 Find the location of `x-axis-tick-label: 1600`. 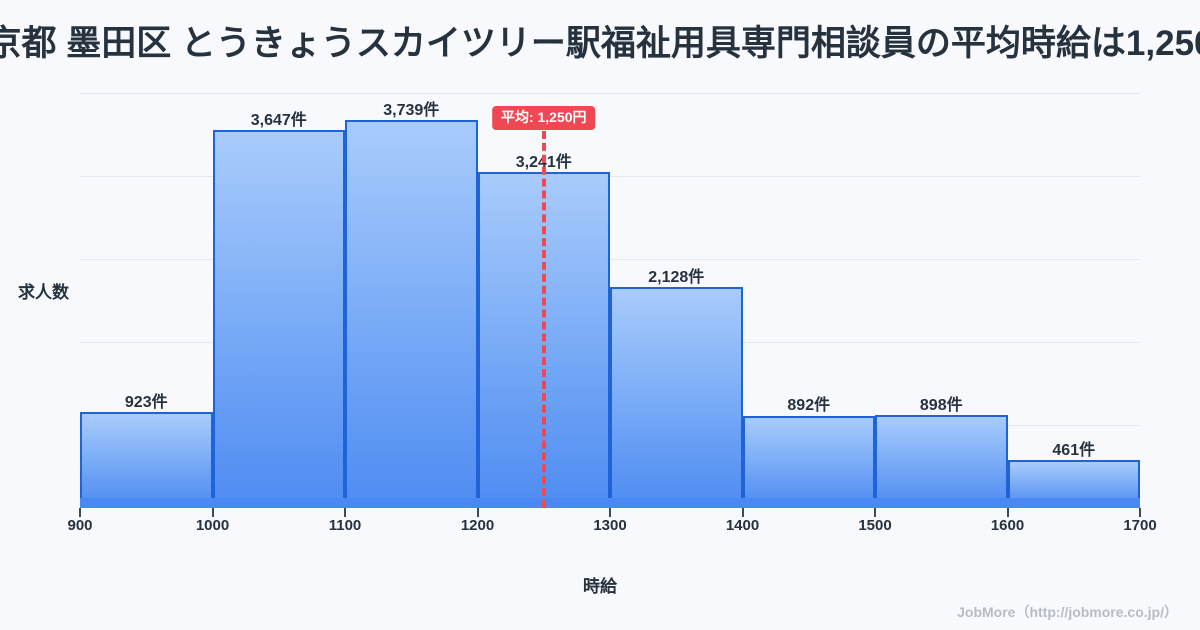

x-axis-tick-label: 1600 is located at coordinates (1007, 525).